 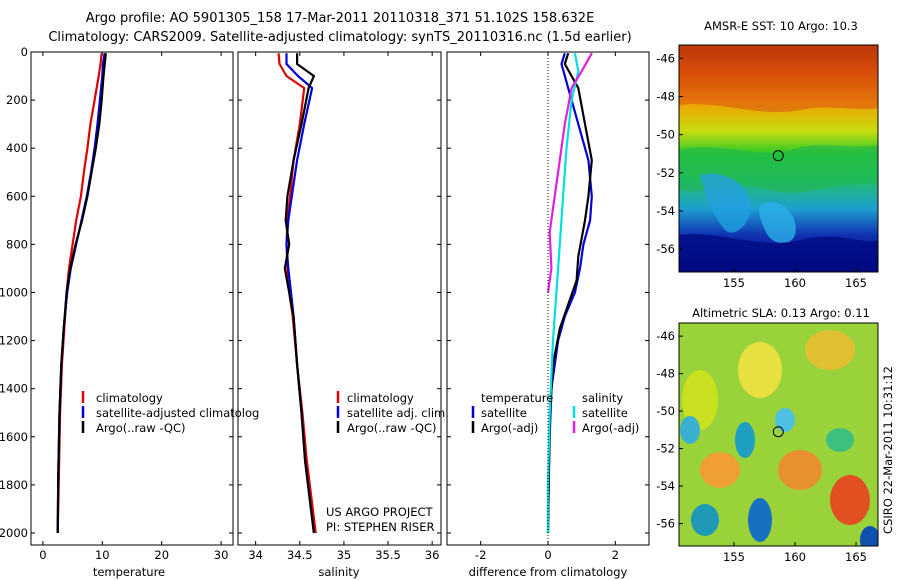 I want to click on project-pi: PI: STEPHEN RISER, so click(x=380, y=527).